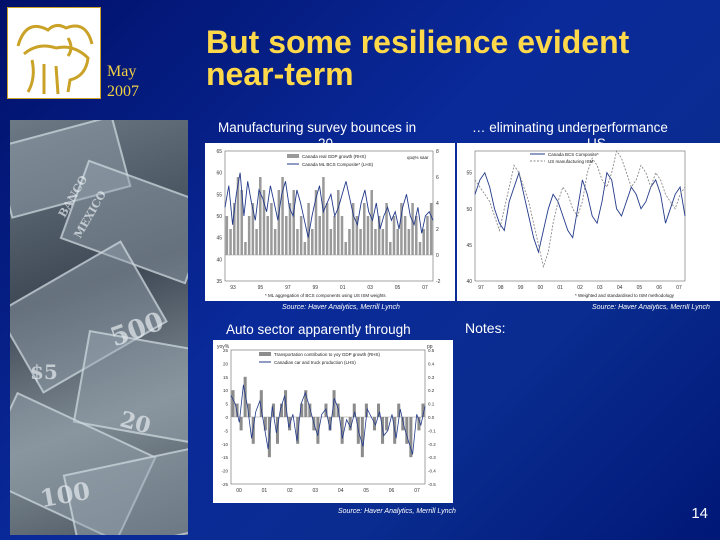 The width and height of the screenshot is (720, 540). Describe the element at coordinates (432, 430) in the screenshot. I see `chart3-y-right-tick-label: -0.1` at that location.